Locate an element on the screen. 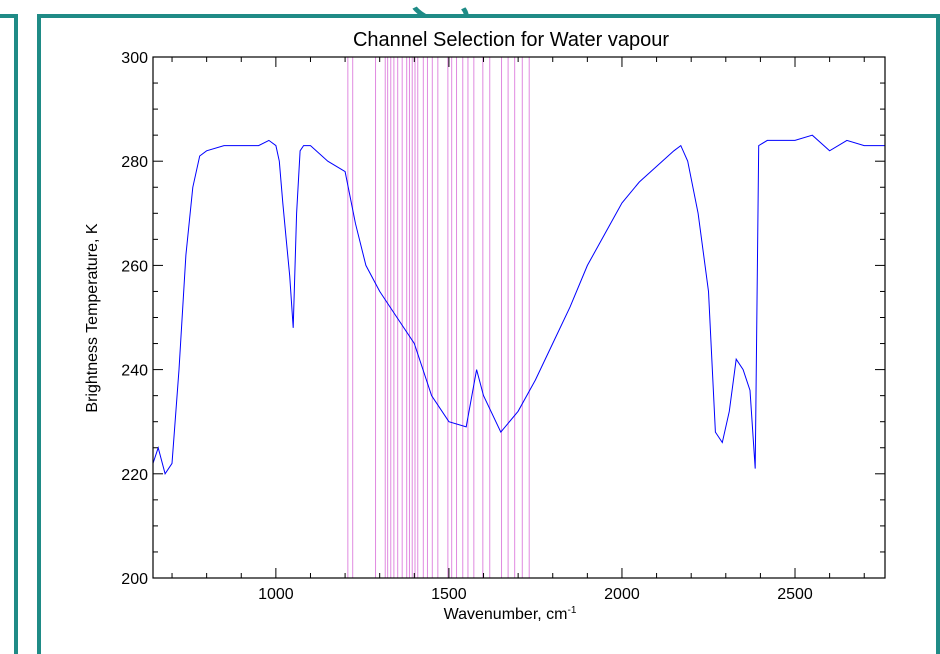 Image resolution: width=940 pixels, height=654 pixels. y-tick-label: 240 is located at coordinates (134, 371).